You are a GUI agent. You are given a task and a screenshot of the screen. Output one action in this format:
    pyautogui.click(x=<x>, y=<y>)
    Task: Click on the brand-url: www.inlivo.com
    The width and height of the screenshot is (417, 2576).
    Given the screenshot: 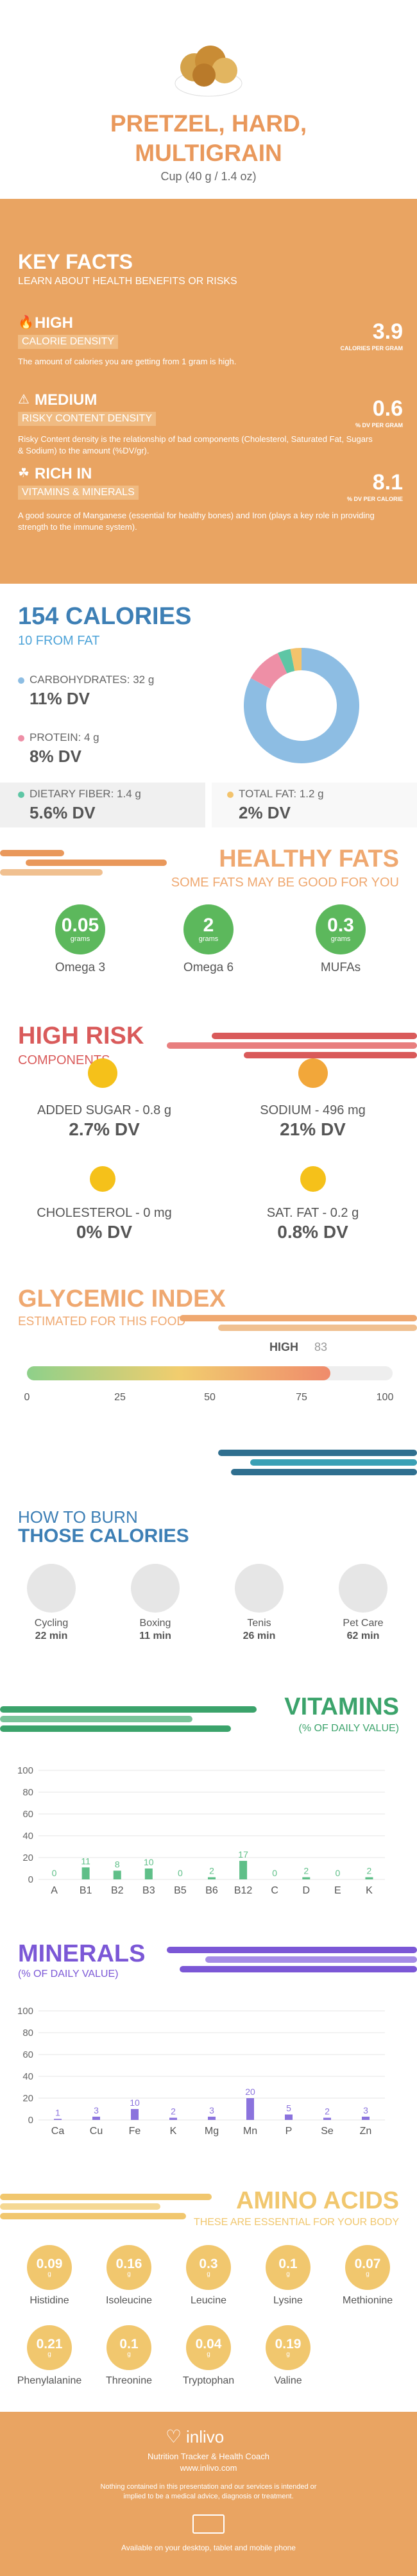 What is the action you would take?
    pyautogui.click(x=208, y=2468)
    